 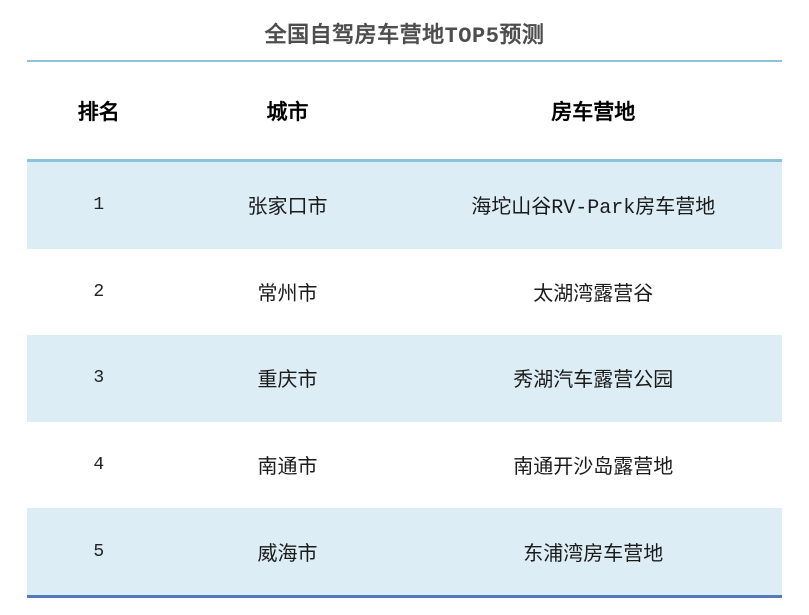 I want to click on table-bottom-rule, so click(x=404, y=596).